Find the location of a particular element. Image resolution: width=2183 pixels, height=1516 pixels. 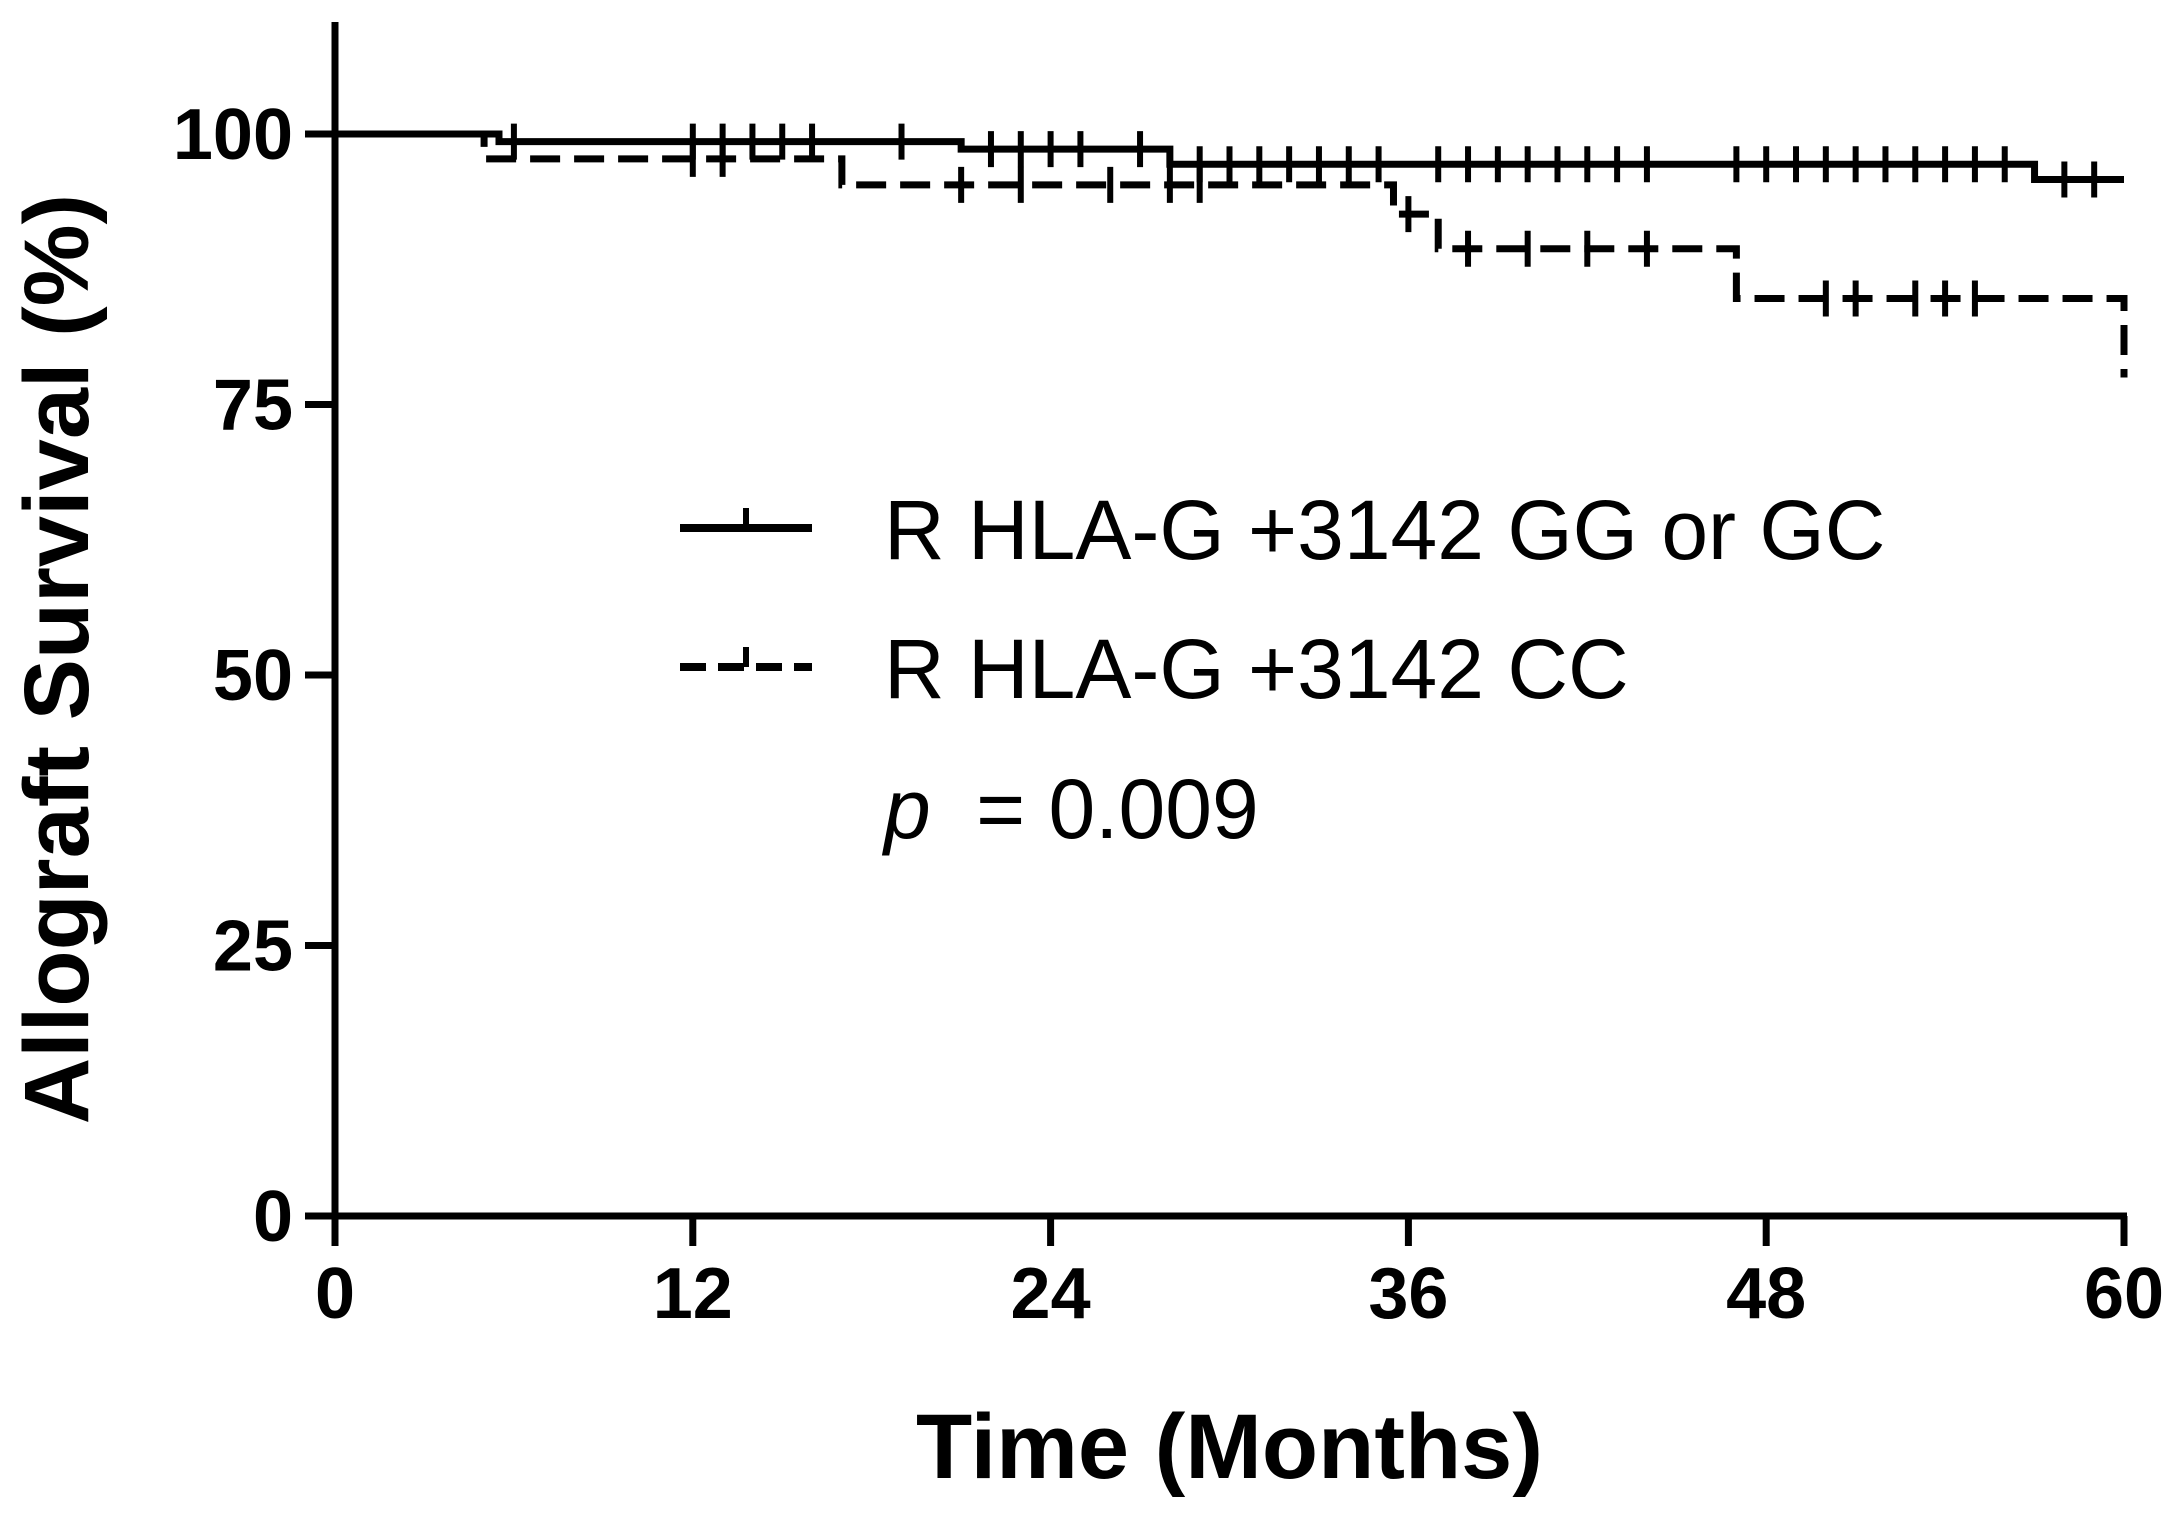

legend-entry-cc: R HLA-G +3142 CC is located at coordinates (1256, 669).